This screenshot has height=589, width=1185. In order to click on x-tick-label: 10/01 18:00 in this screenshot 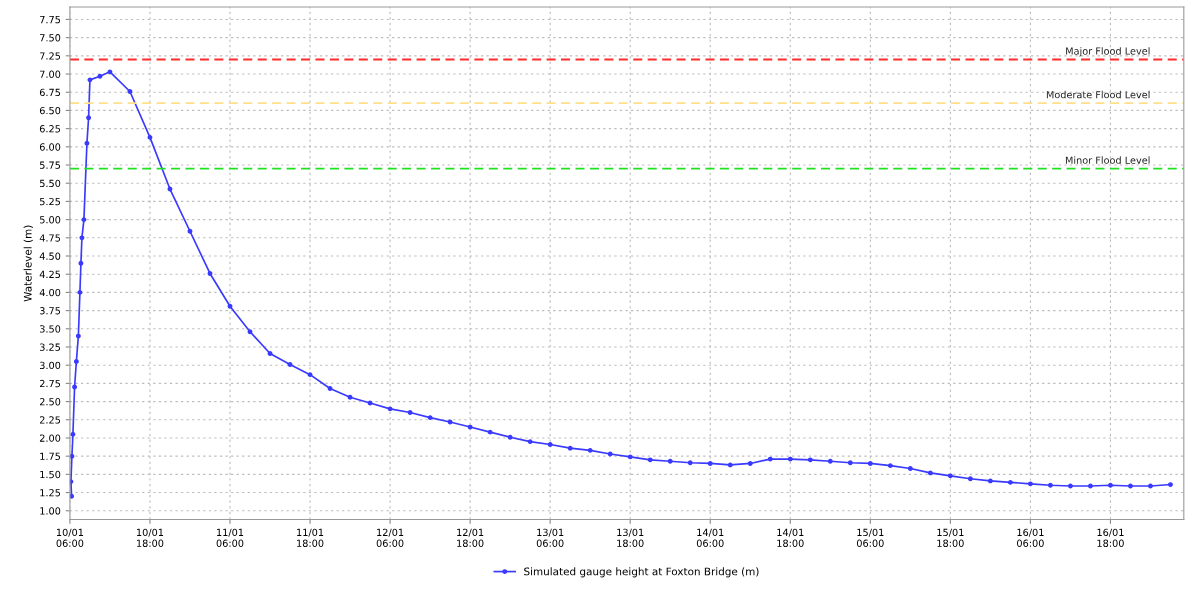, I will do `click(150, 537)`.